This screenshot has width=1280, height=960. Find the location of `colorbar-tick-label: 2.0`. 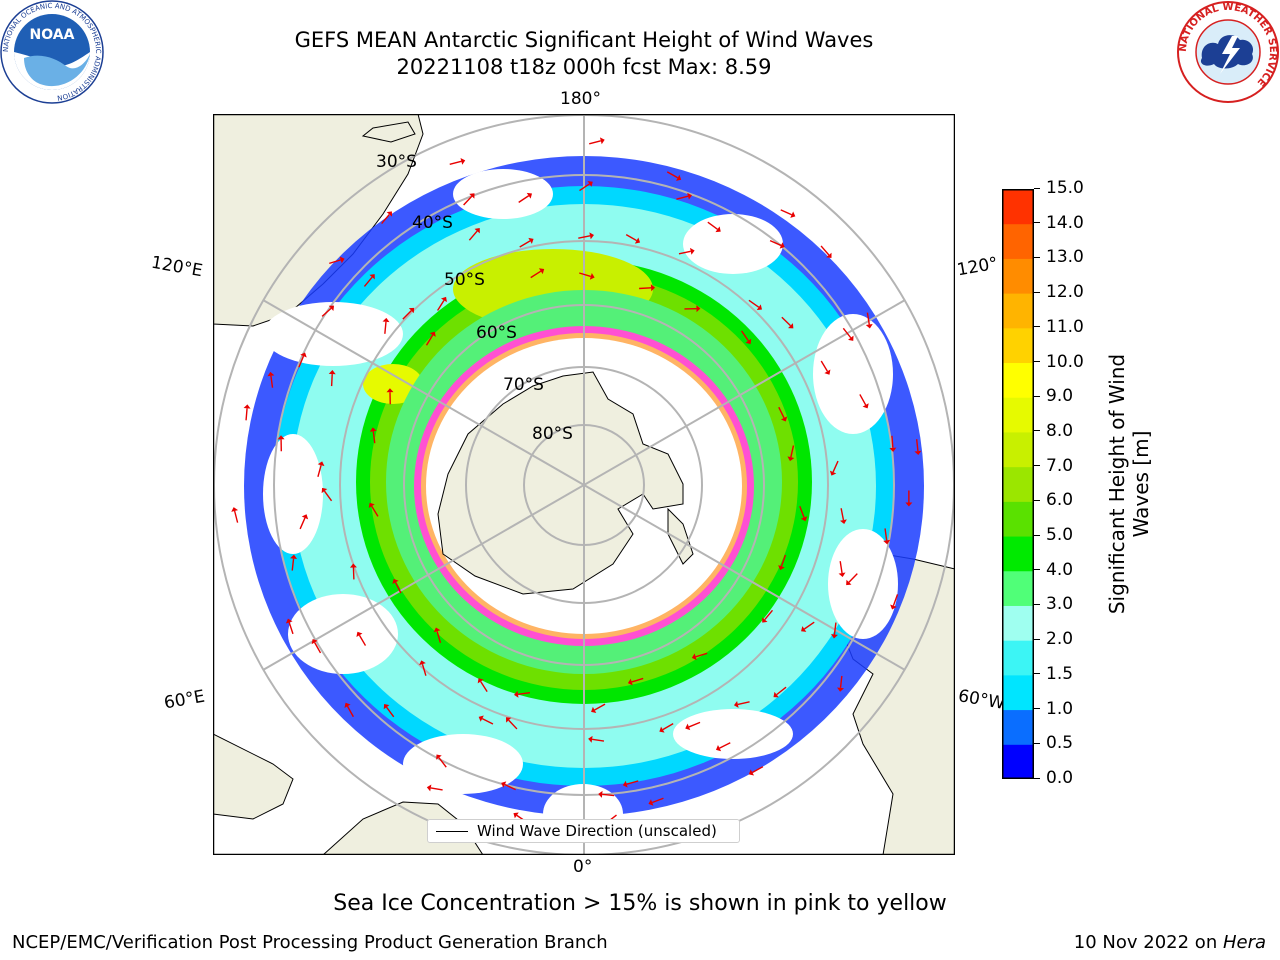

colorbar-tick-label: 2.0 is located at coordinates (1053, 639).